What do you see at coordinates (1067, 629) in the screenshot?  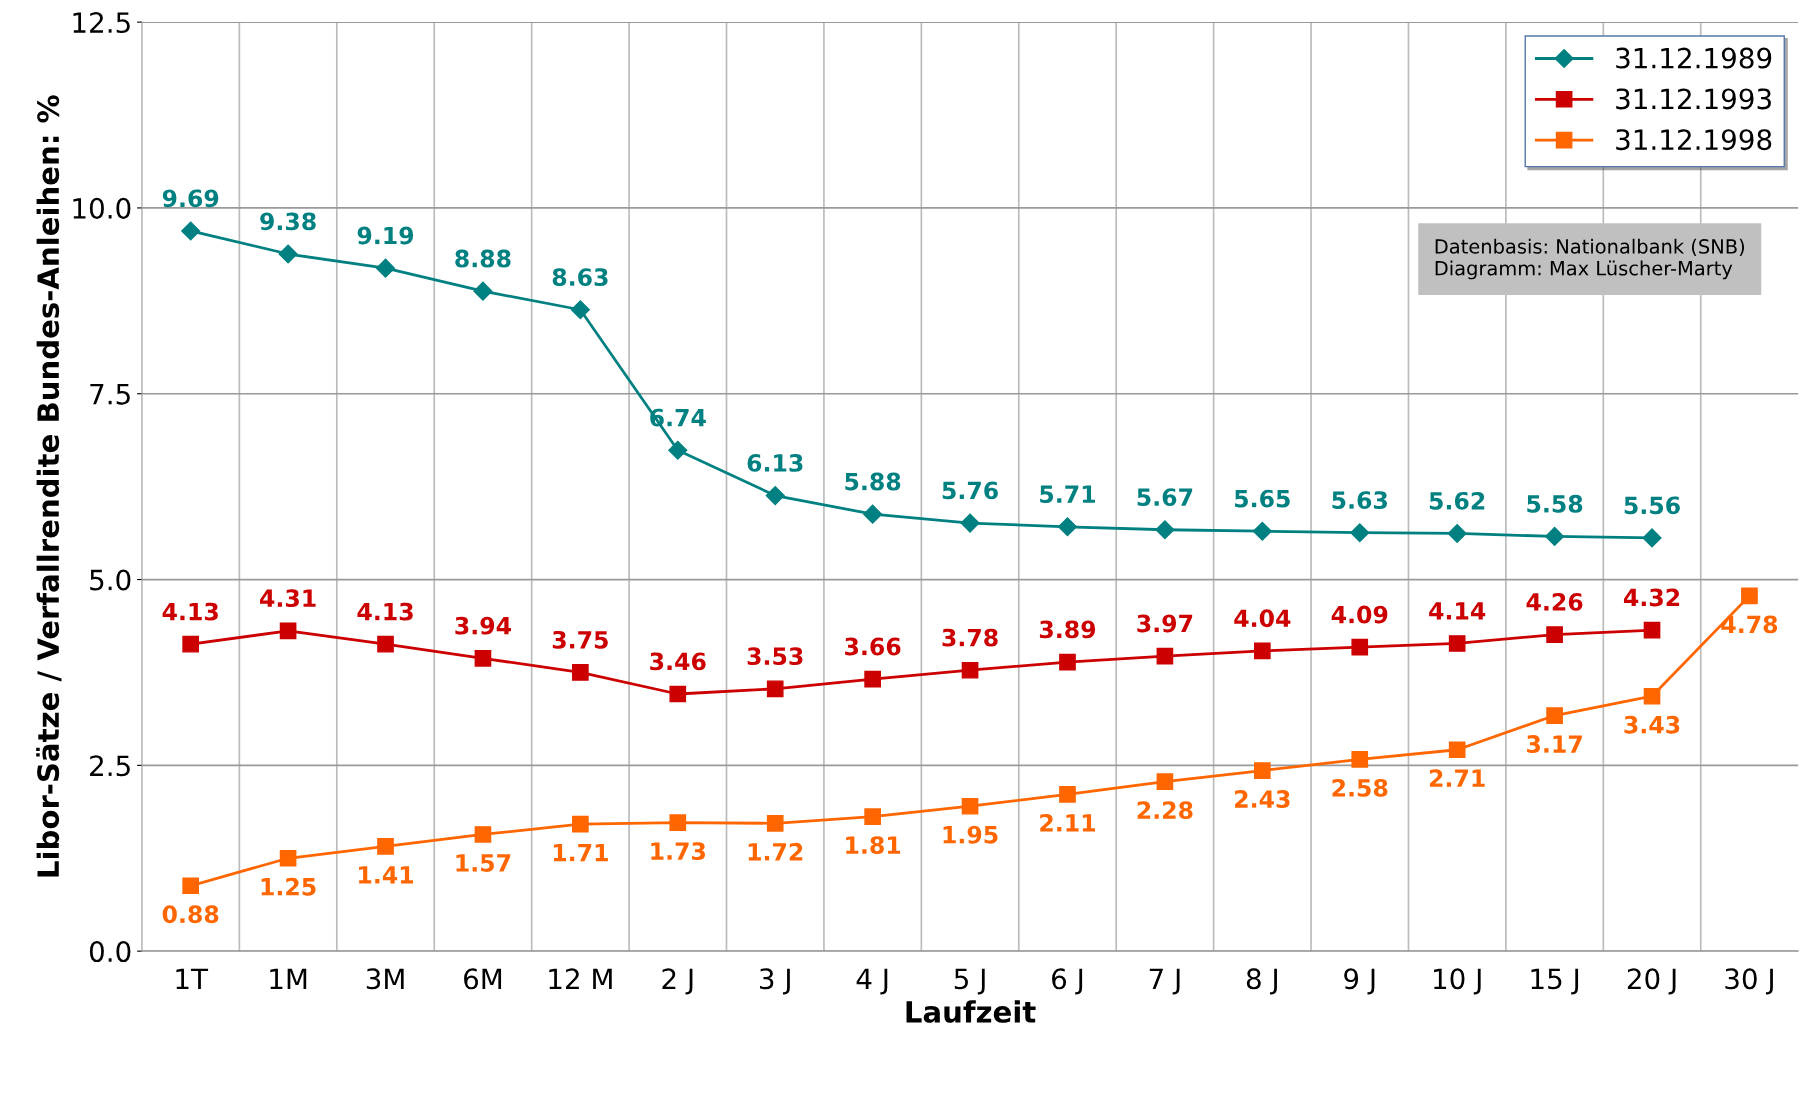 I see `data-label: 3.89` at bounding box center [1067, 629].